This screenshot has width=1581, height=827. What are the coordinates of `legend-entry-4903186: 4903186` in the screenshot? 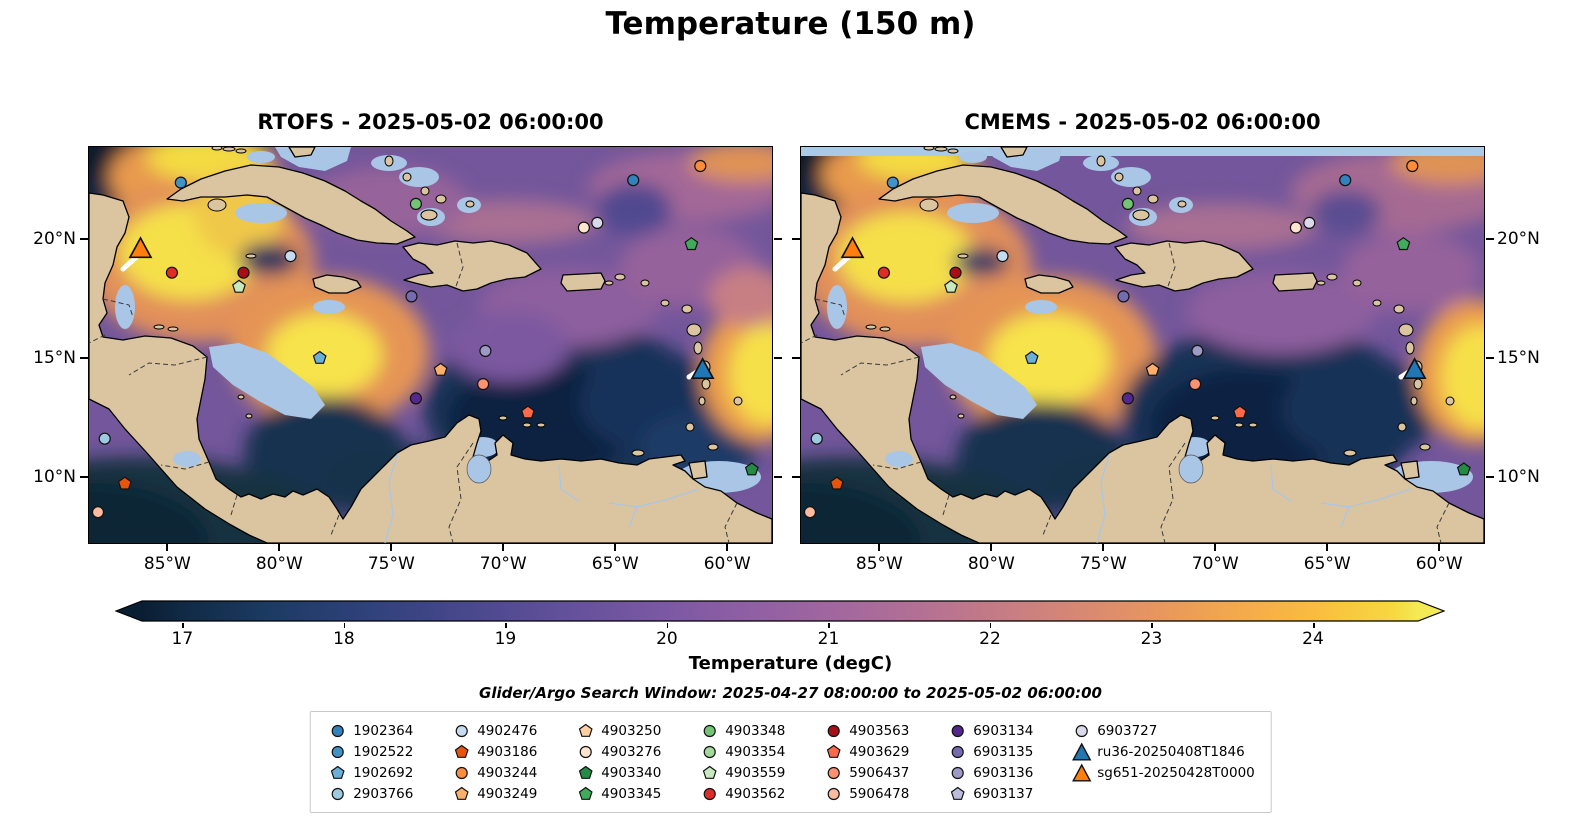 It's located at (506, 751).